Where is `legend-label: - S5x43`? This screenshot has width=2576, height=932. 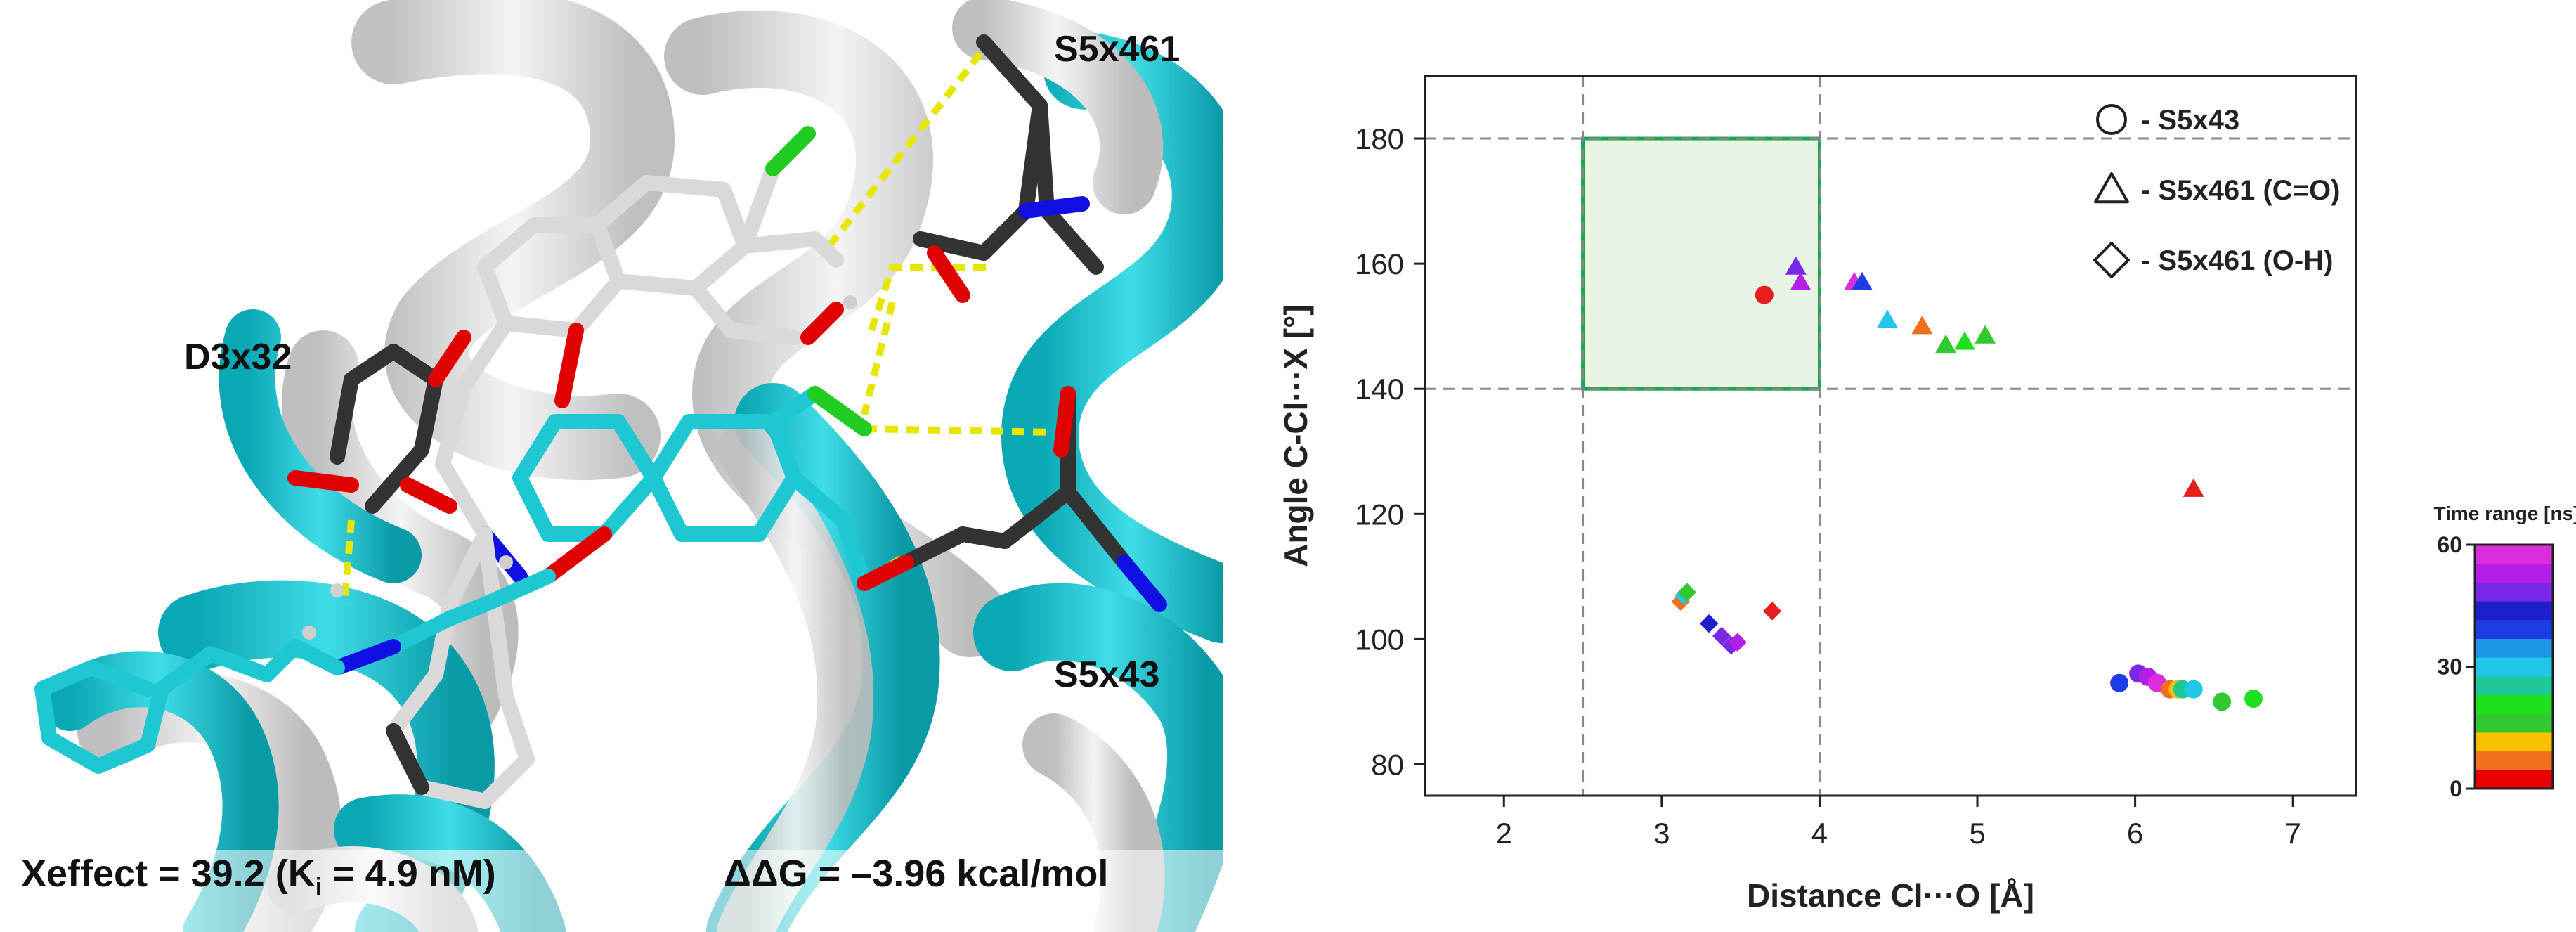
legend-label: - S5x43 is located at coordinates (2190, 120).